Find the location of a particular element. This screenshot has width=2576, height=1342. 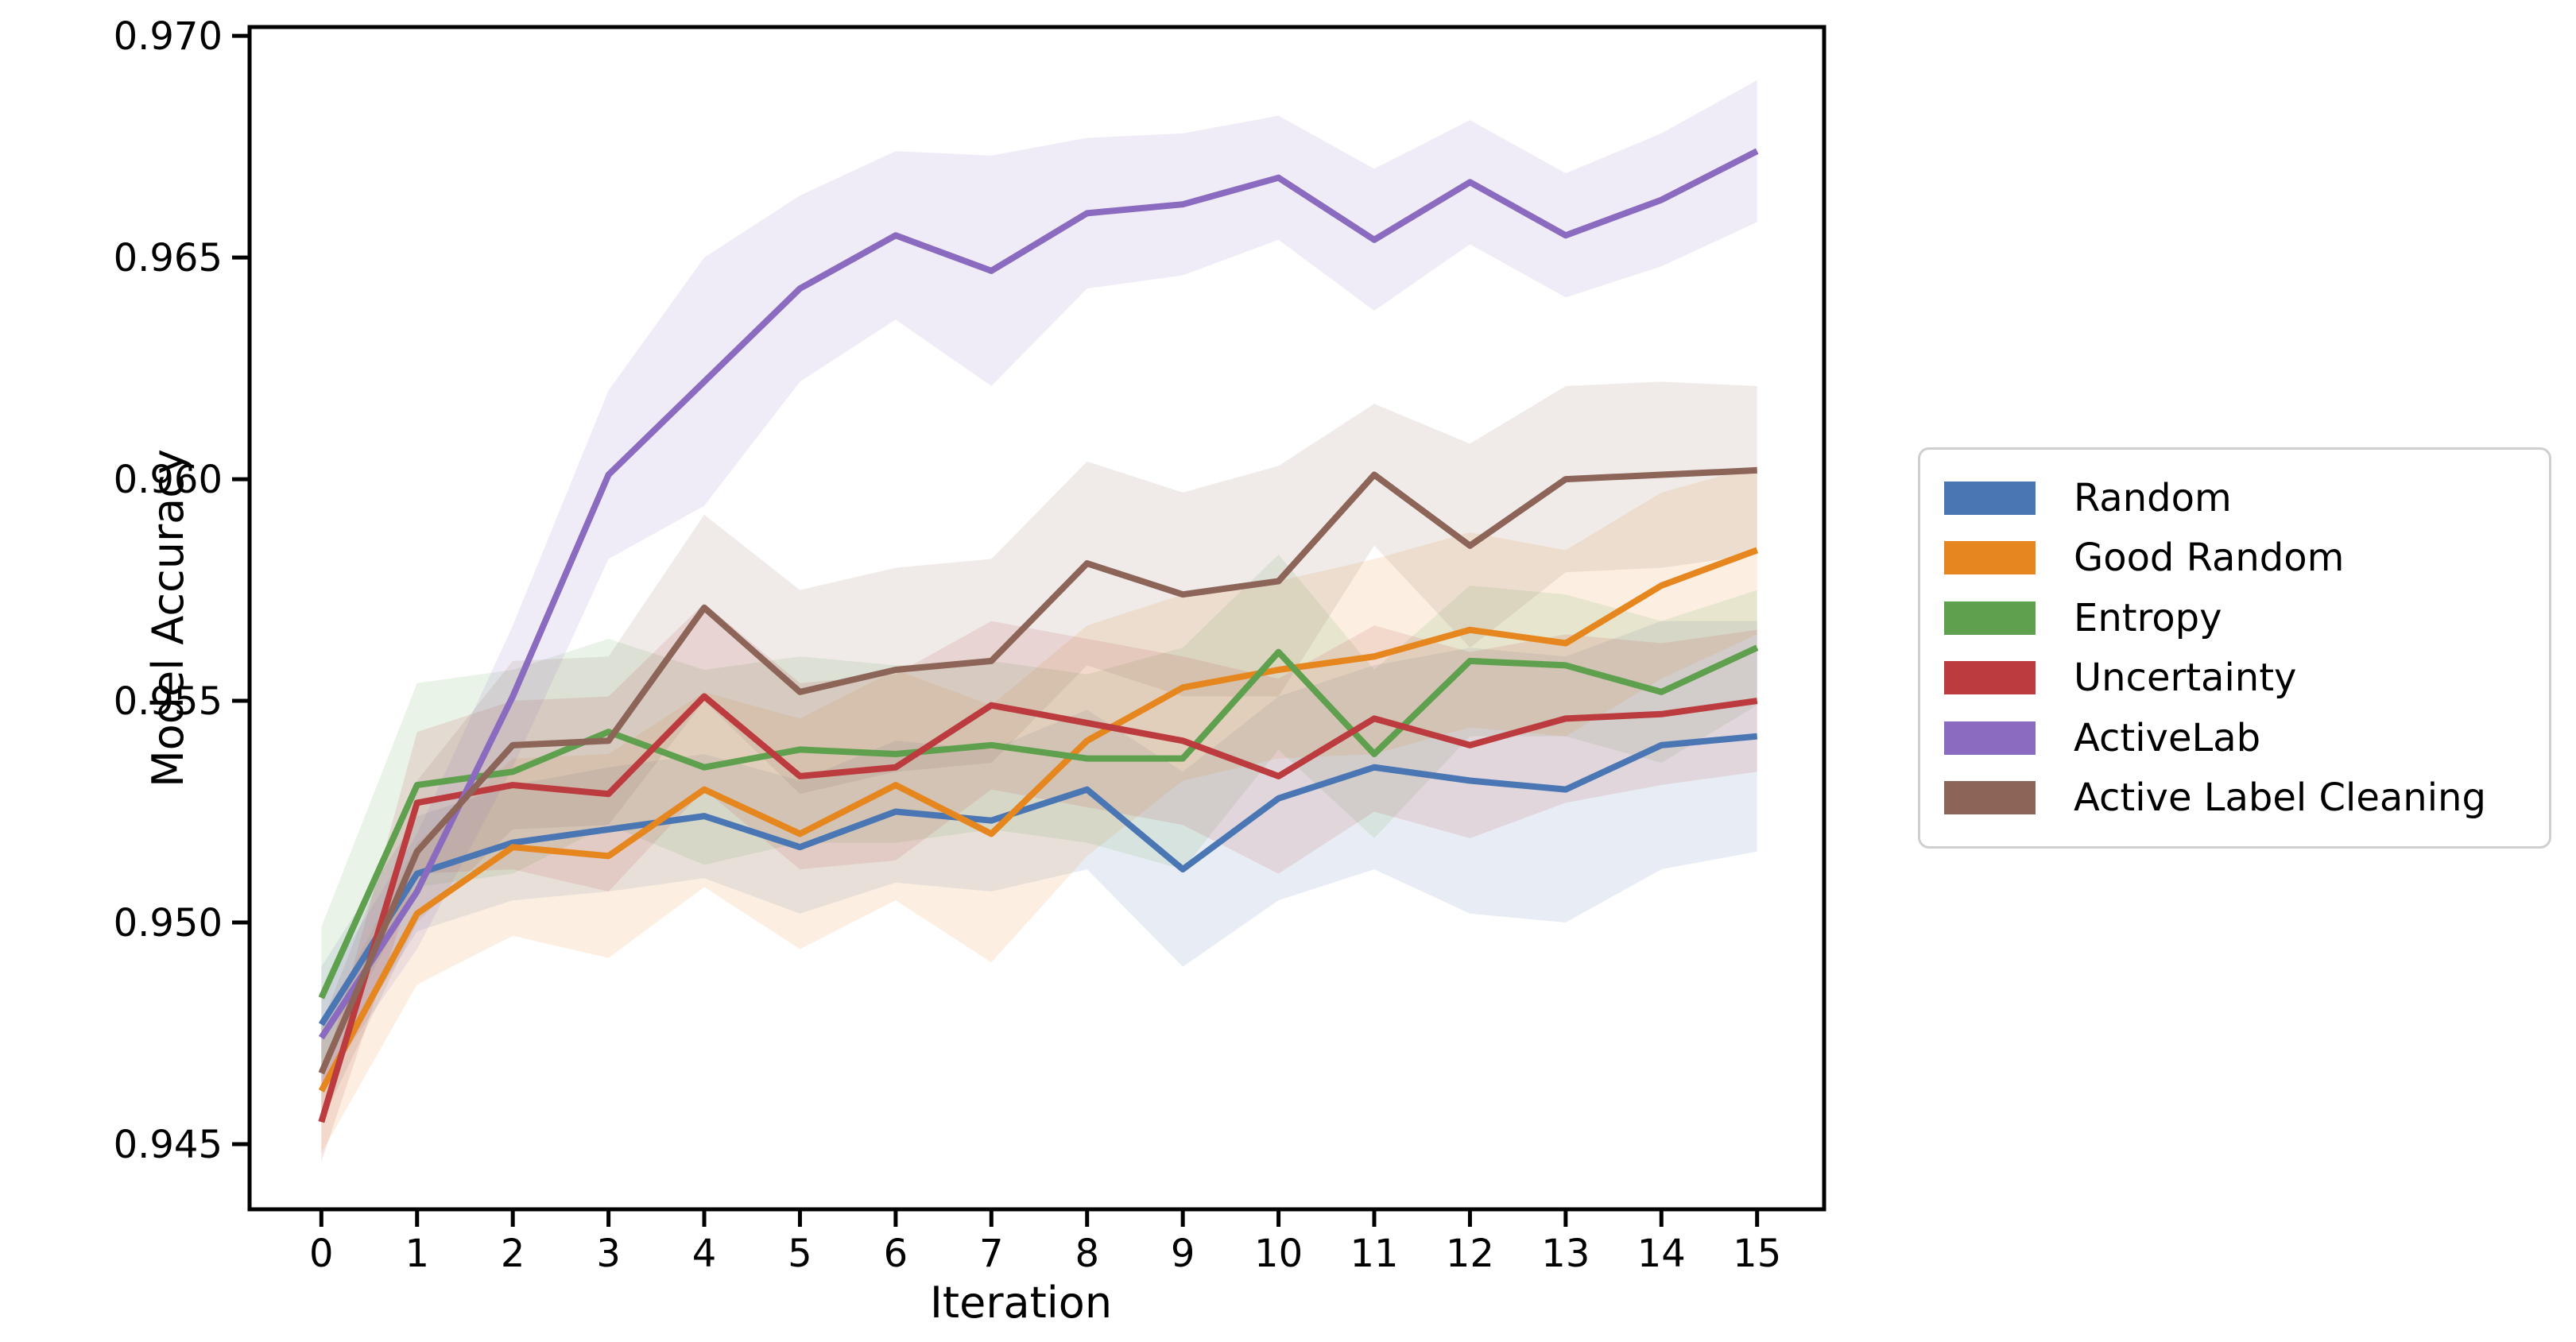

legend-label: Good Random is located at coordinates (2209, 558).